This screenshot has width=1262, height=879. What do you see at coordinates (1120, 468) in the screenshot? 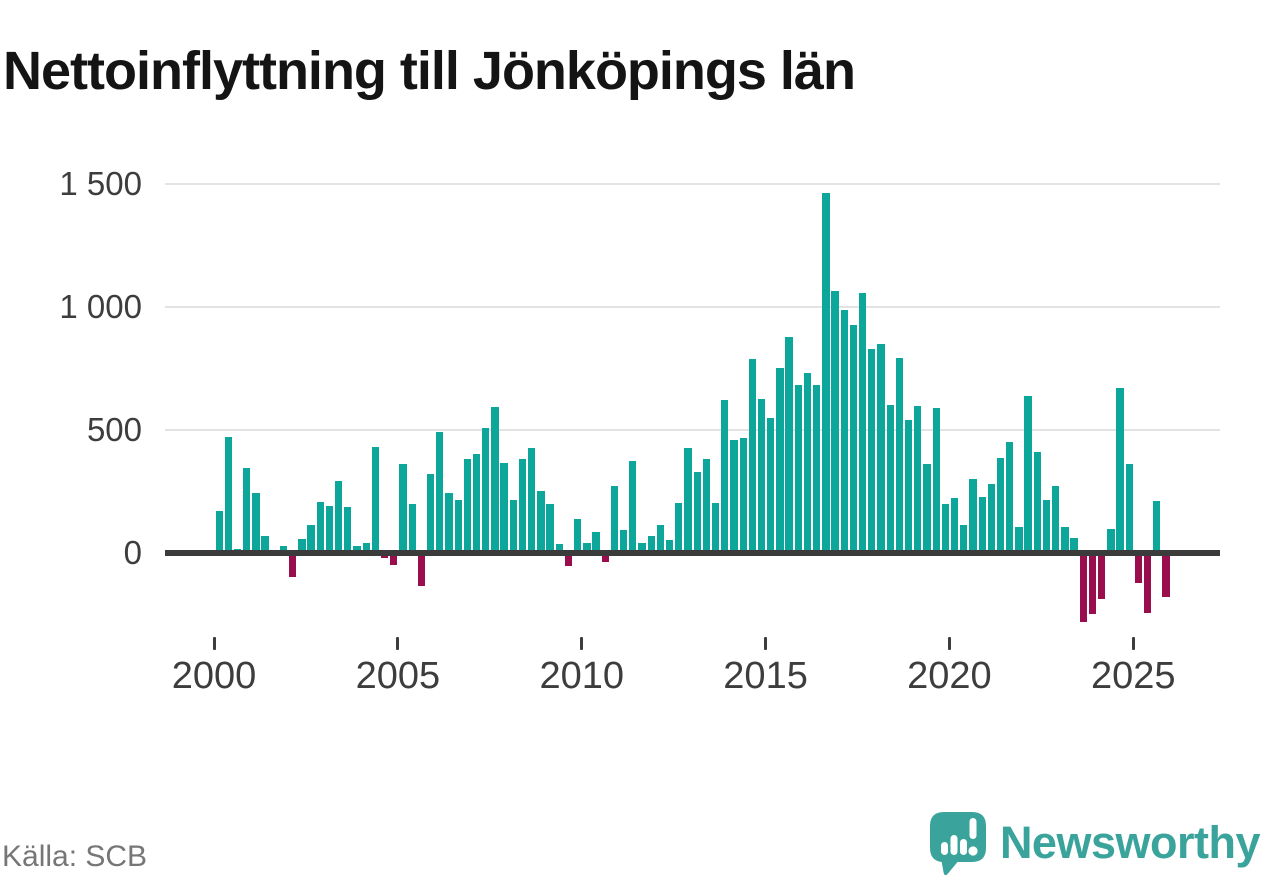
I see `bar-2024-Q3` at bounding box center [1120, 468].